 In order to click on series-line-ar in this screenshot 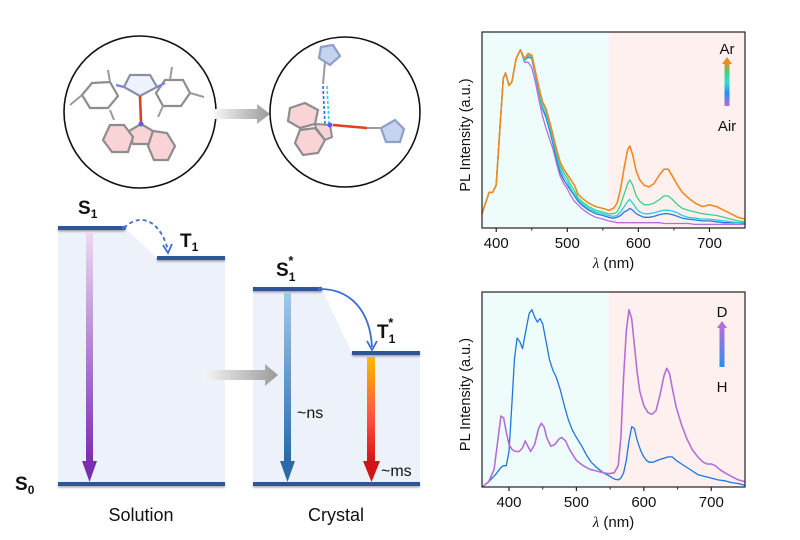, I will do `click(613, 134)`.